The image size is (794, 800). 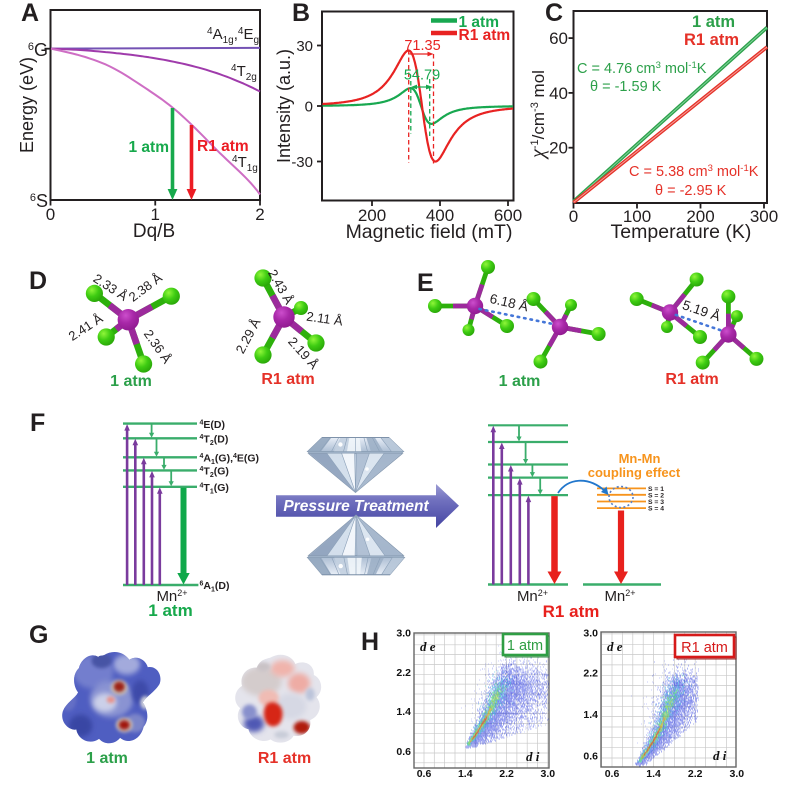 I want to click on svg-text: 100, so click(x=637, y=216).